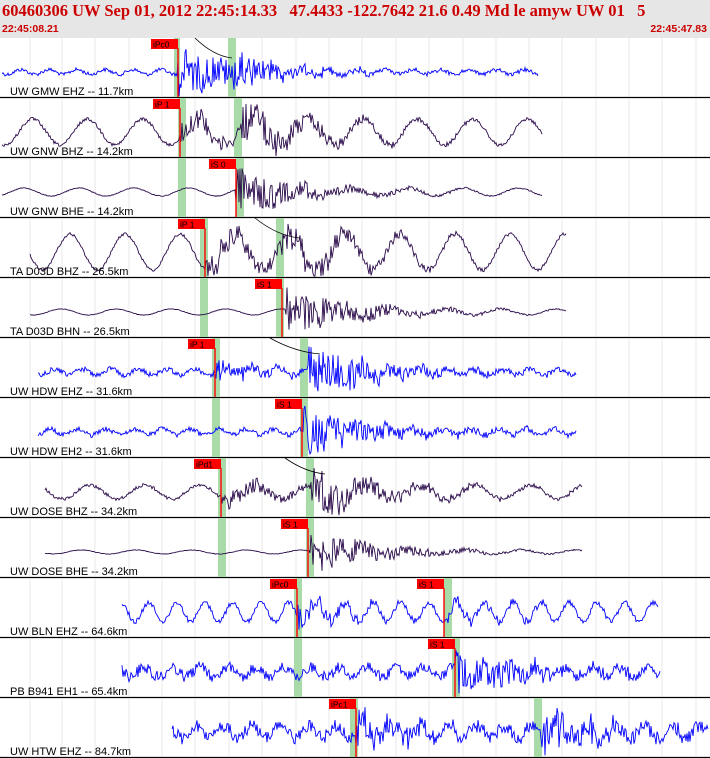 Image resolution: width=710 pixels, height=758 pixels. I want to click on phase-pick-label: iPd1, so click(204, 465).